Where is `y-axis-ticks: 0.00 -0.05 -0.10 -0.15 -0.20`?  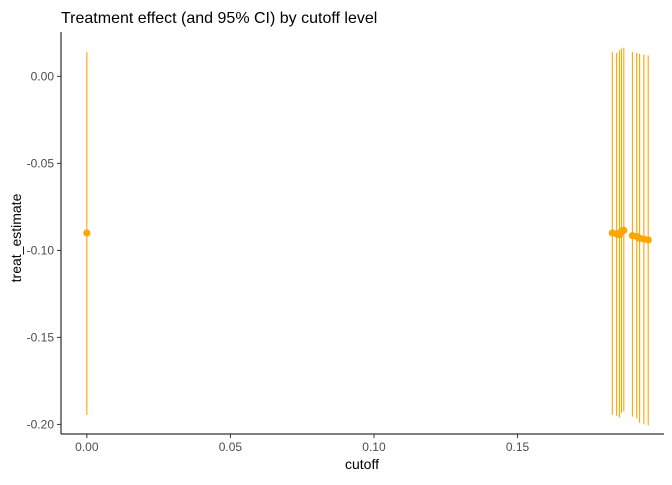
y-axis-ticks: 0.00 -0.05 -0.10 -0.15 -0.20 is located at coordinates (44, 250).